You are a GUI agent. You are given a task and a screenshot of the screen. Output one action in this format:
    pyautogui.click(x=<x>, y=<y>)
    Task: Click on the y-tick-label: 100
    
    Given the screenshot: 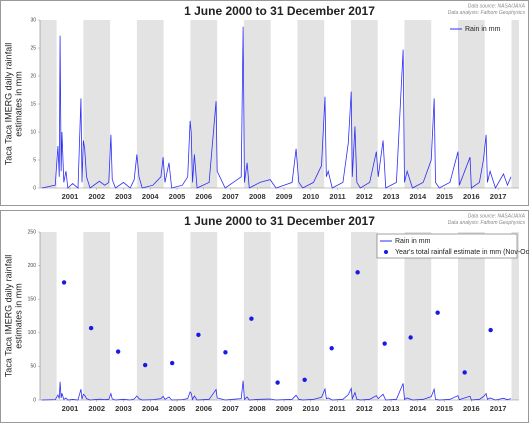 What is the action you would take?
    pyautogui.click(x=32, y=333)
    